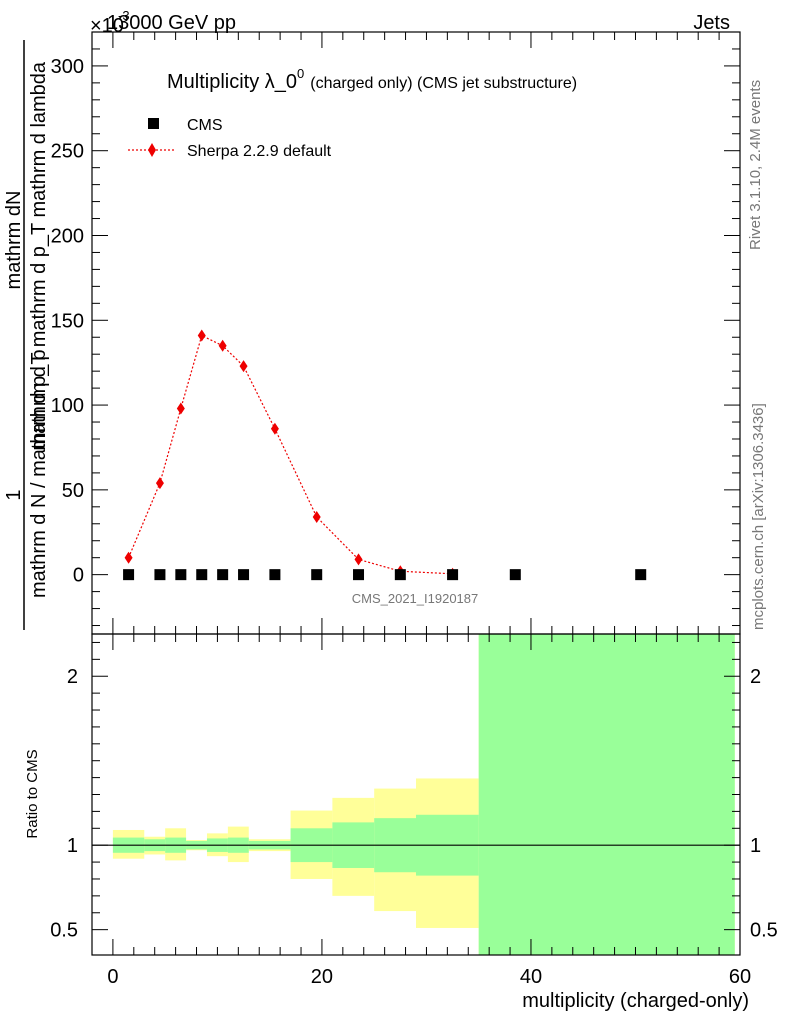 The width and height of the screenshot is (786, 1024). I want to click on ylabel-numerator-2: mathrm dN, so click(14, 240).